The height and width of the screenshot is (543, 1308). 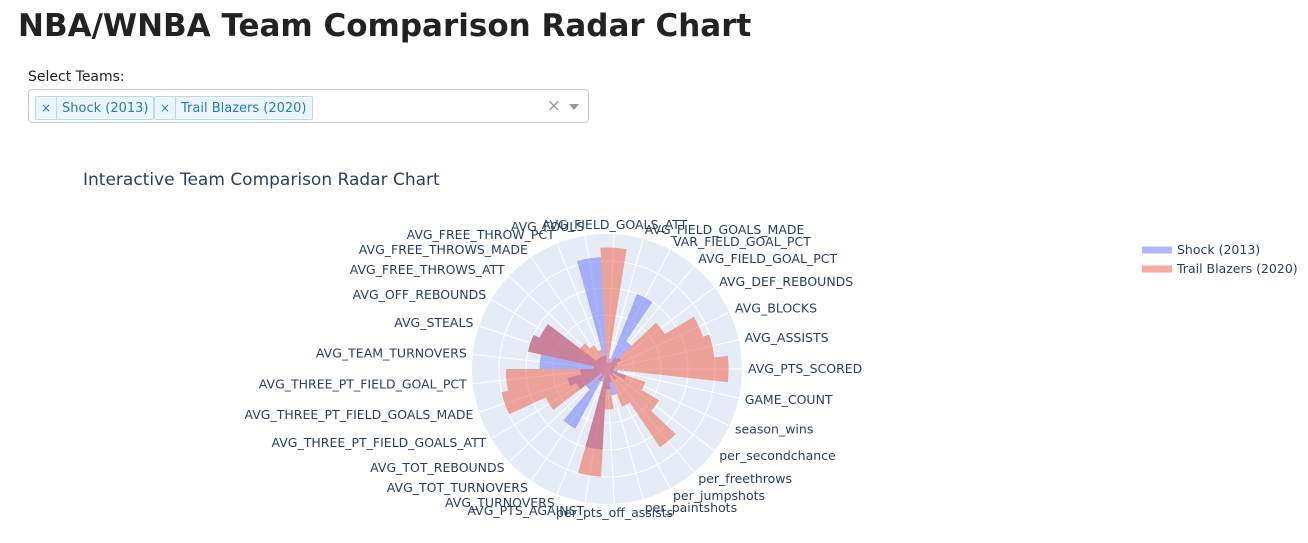 What do you see at coordinates (261, 180) in the screenshot?
I see `chart-title: Interactive Team Comparison Radar Chart` at bounding box center [261, 180].